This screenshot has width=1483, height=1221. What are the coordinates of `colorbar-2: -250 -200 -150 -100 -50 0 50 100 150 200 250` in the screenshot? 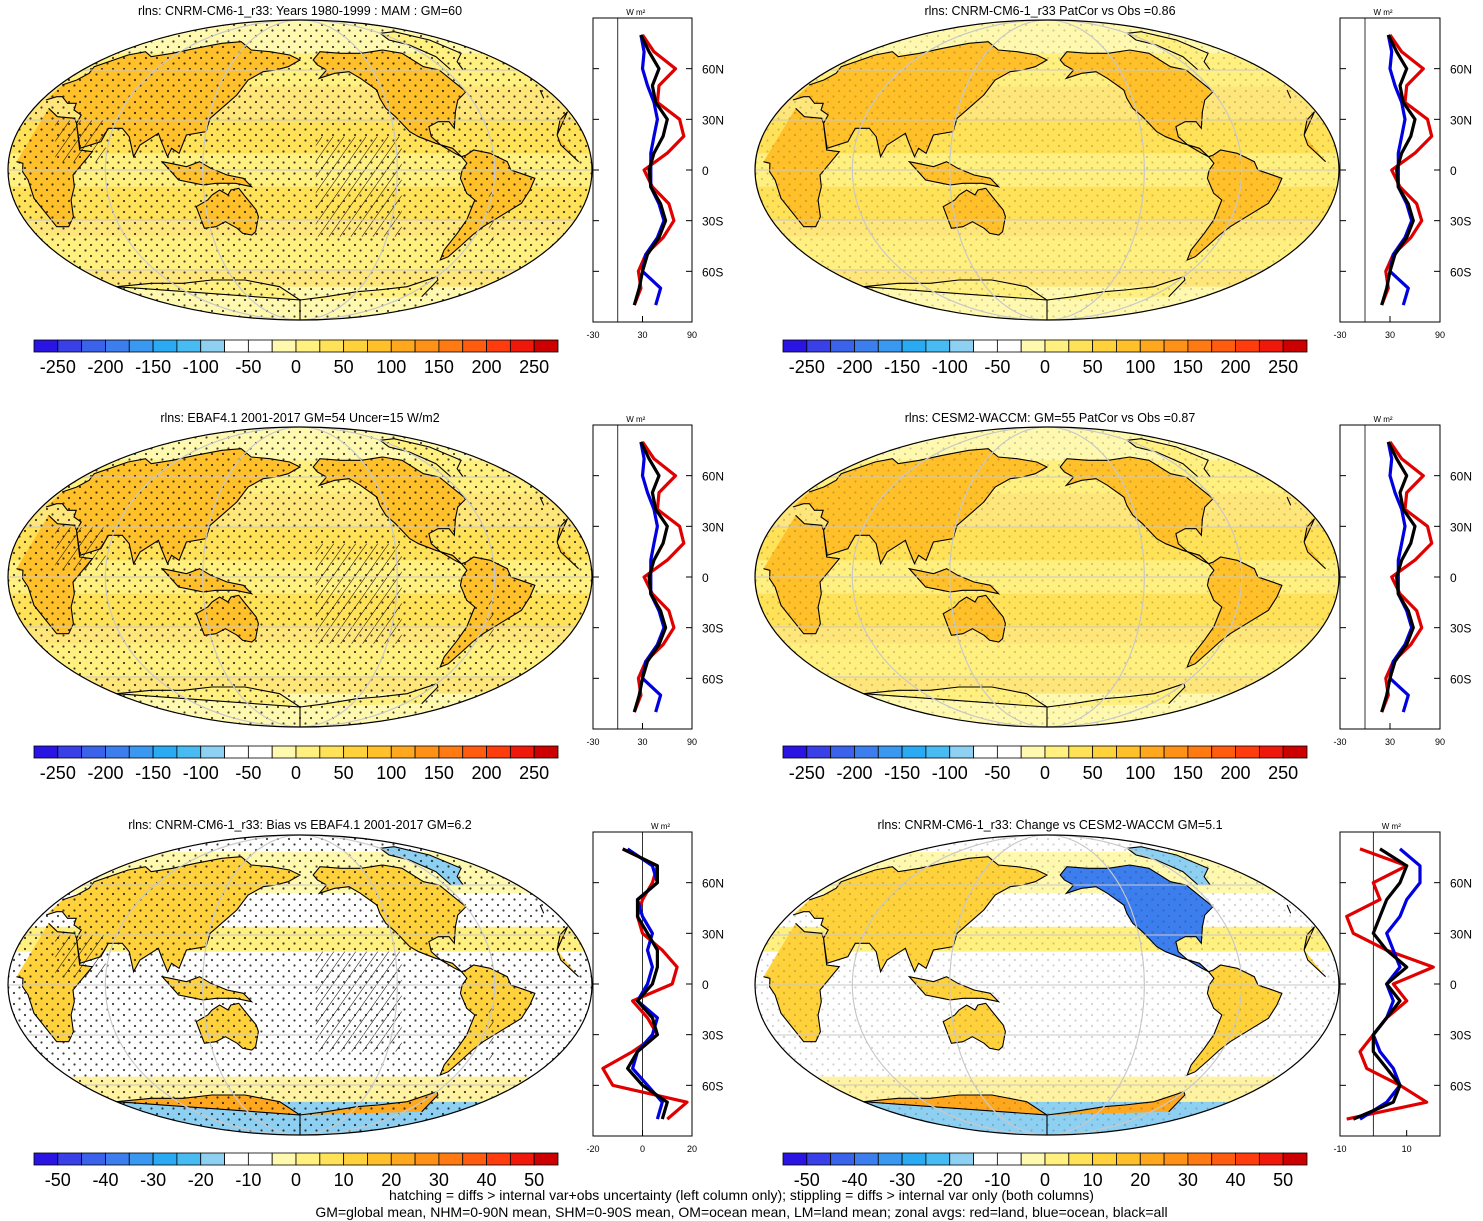 It's located at (1045, 358).